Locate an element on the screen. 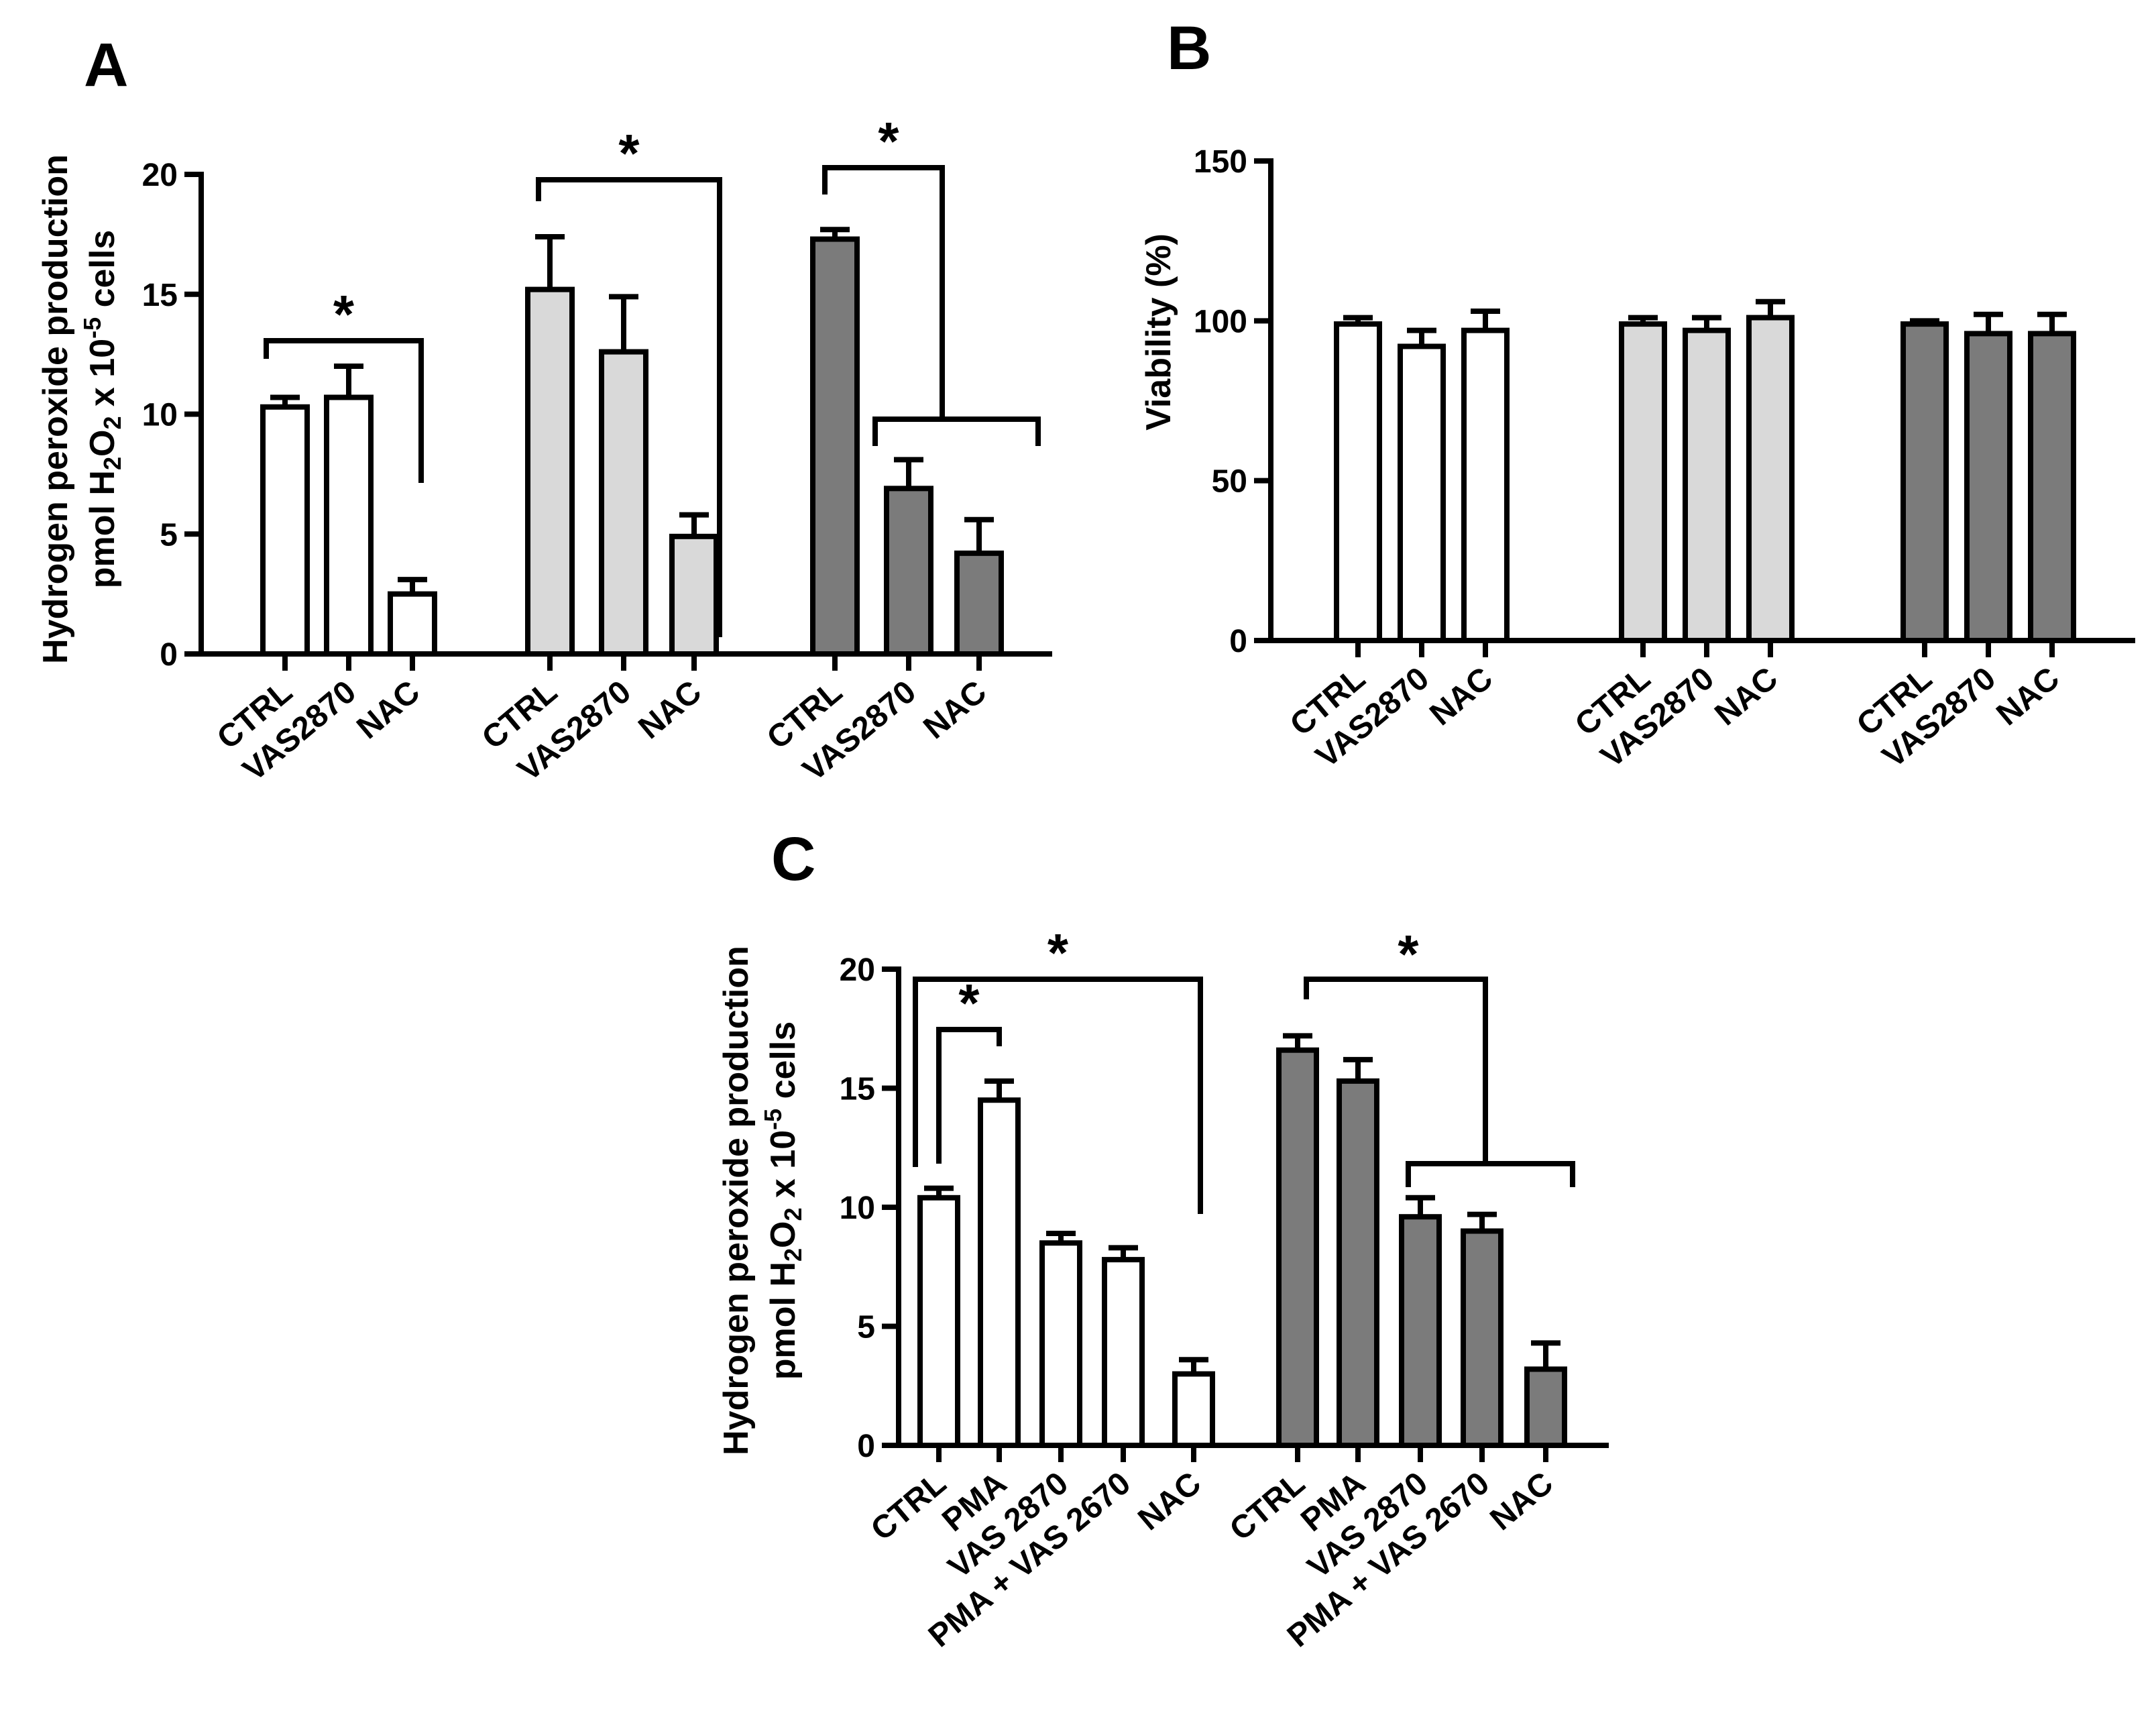 Image resolution: width=2156 pixels, height=1717 pixels. panel-a-y-tick-label: 5 is located at coordinates (169, 535).